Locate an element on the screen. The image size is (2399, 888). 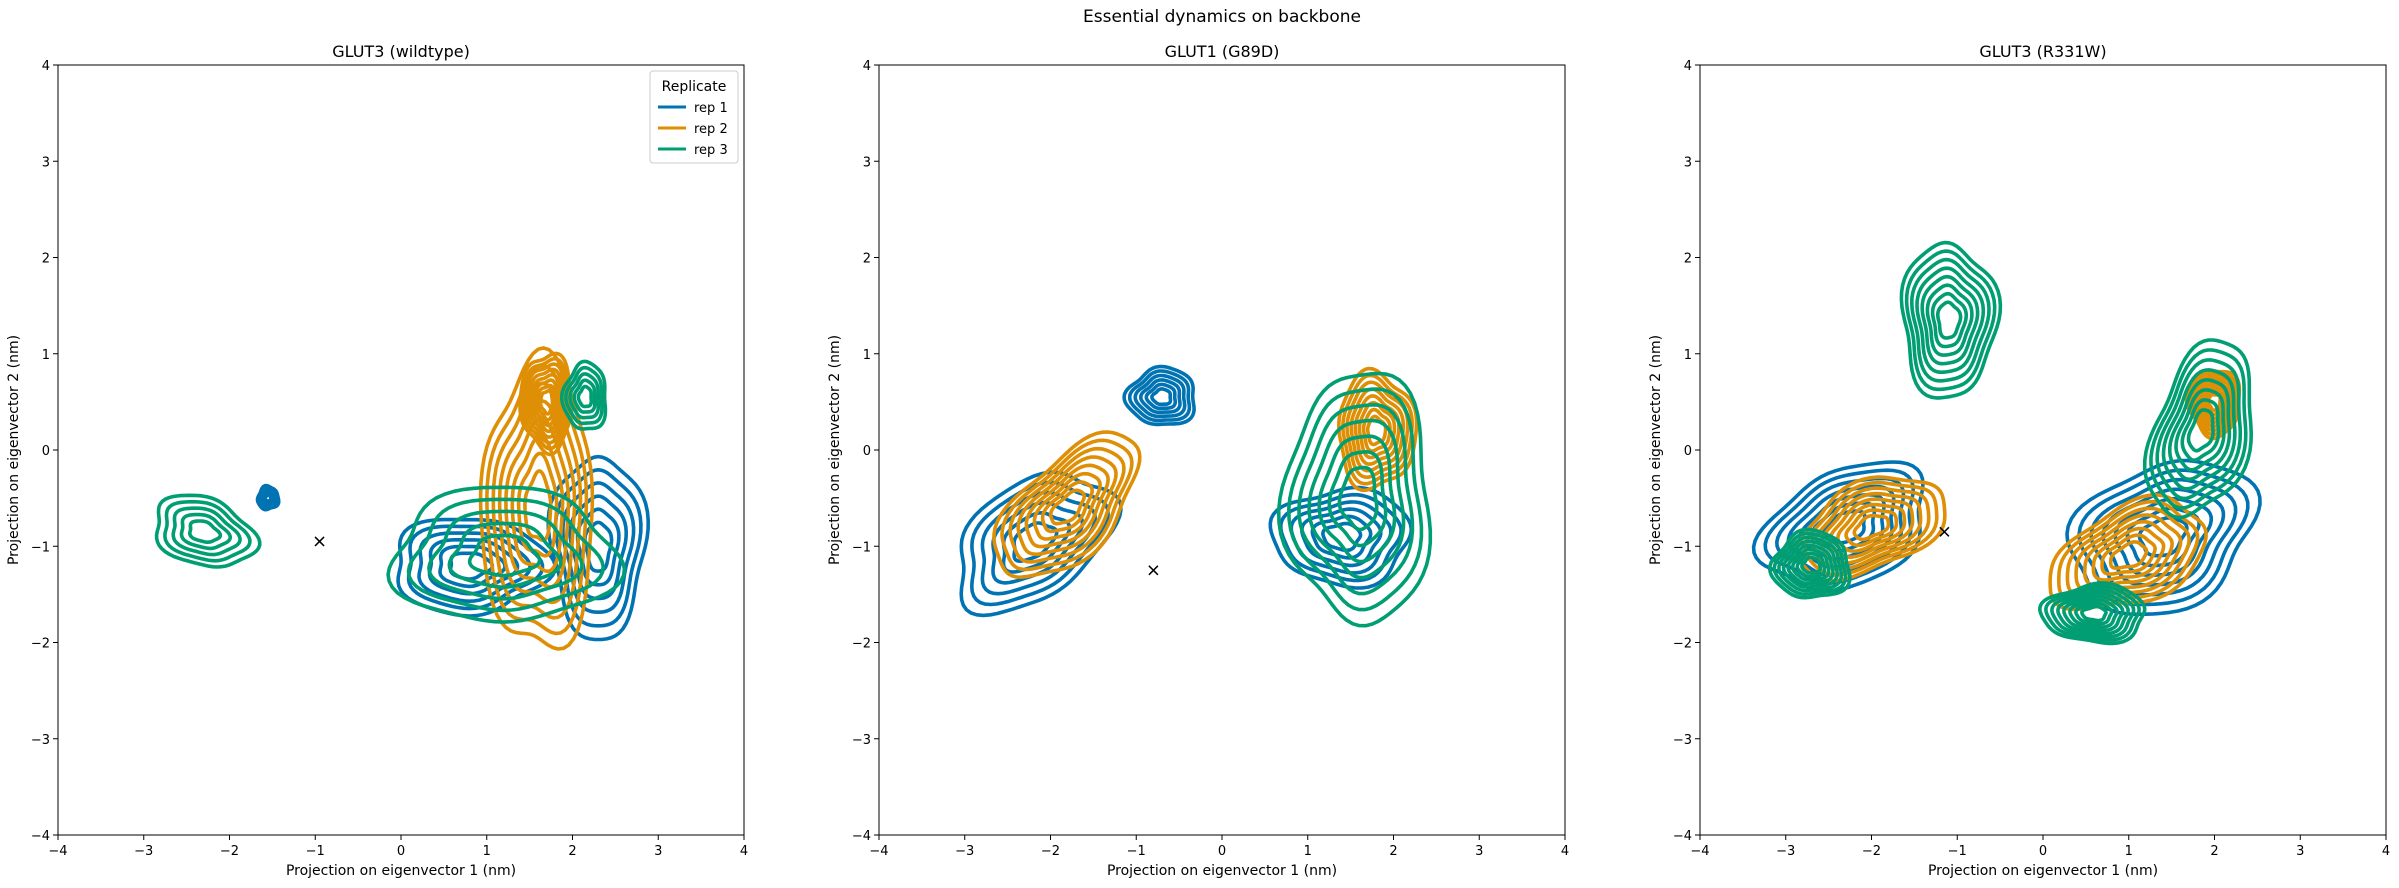
x-tick-label: 2 is located at coordinates (1393, 851).